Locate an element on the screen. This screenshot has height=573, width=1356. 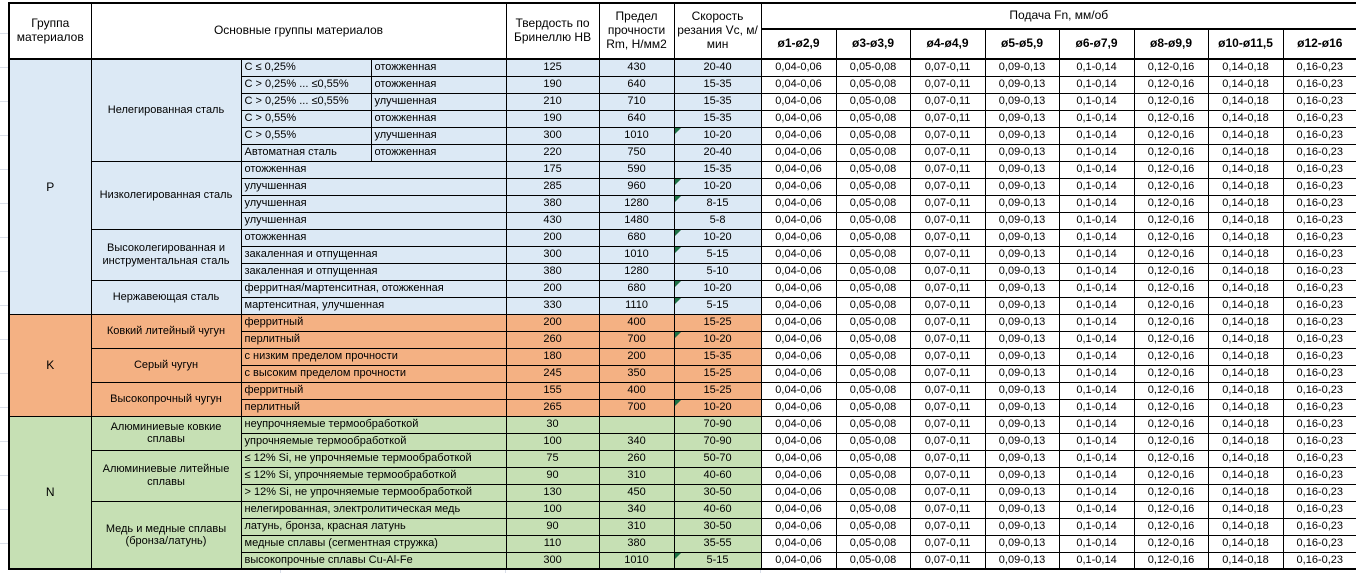
cell-strength-rm: 450 is located at coordinates (636, 492).